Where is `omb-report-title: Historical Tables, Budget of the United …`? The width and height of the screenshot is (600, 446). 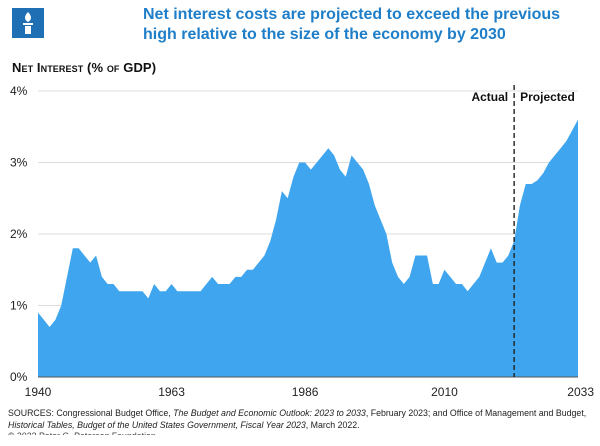
omb-report-title: Historical Tables, Budget of the United … is located at coordinates (157, 424).